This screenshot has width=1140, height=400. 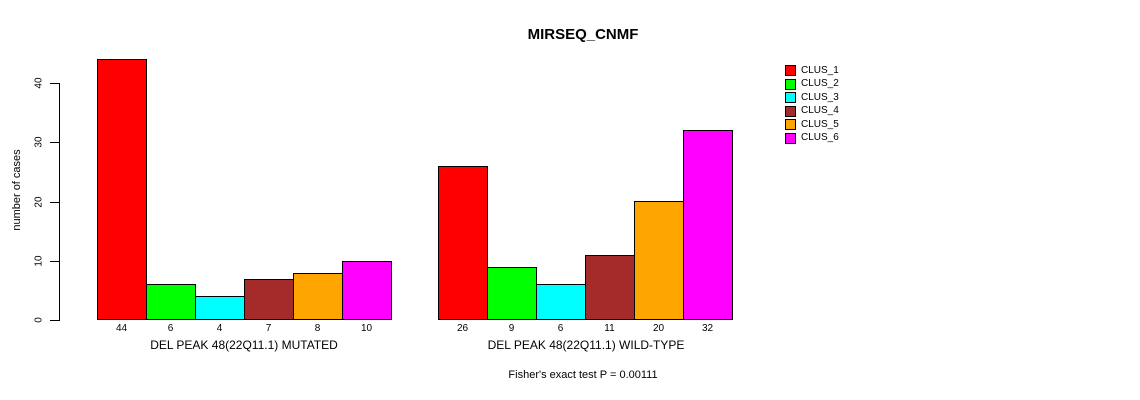 What do you see at coordinates (511, 328) in the screenshot?
I see `bar-value-label: 9` at bounding box center [511, 328].